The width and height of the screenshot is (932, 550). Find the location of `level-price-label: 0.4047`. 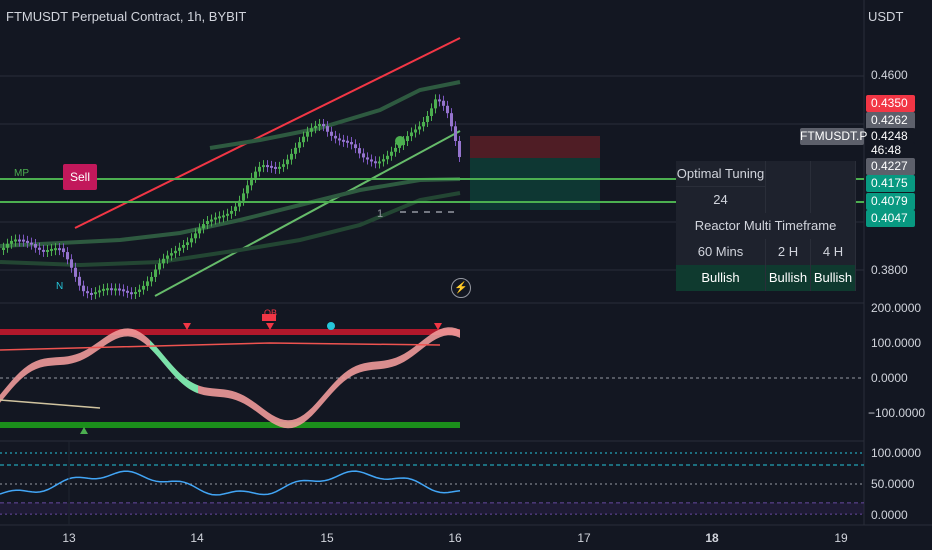

level-price-label: 0.4047 is located at coordinates (890, 218).